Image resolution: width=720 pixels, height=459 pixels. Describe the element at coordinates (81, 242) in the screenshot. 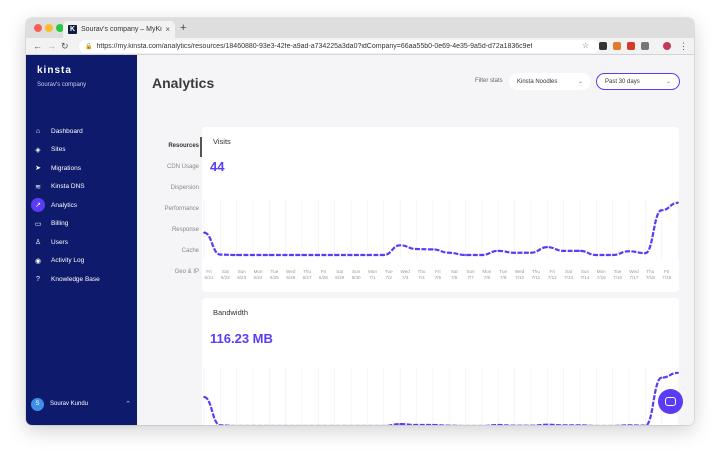

I see `sidebar-item-users: ♙ Users` at that location.